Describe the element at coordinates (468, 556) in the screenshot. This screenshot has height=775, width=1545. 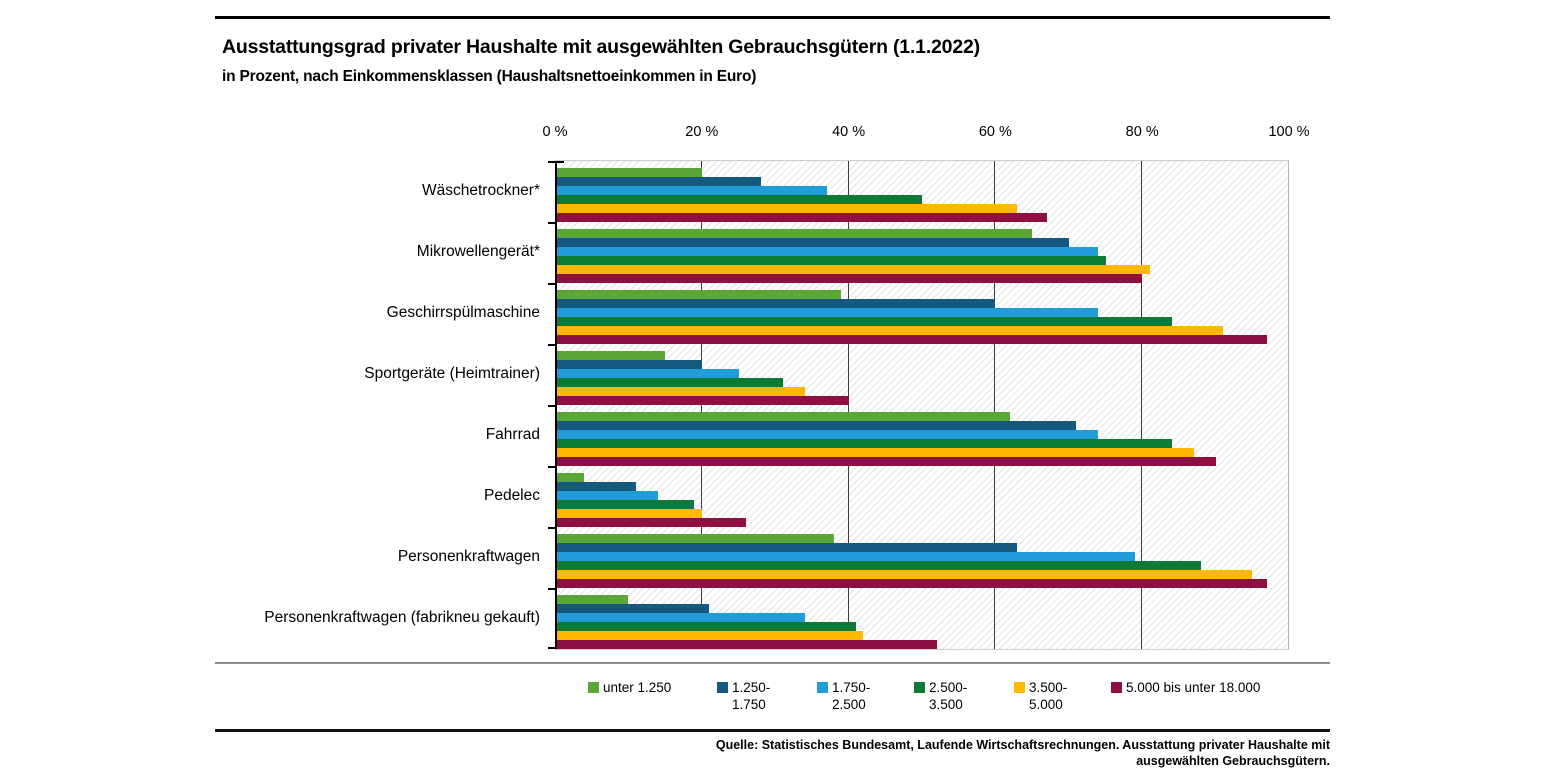
I see `category-label: Personenkraftwagen` at that location.